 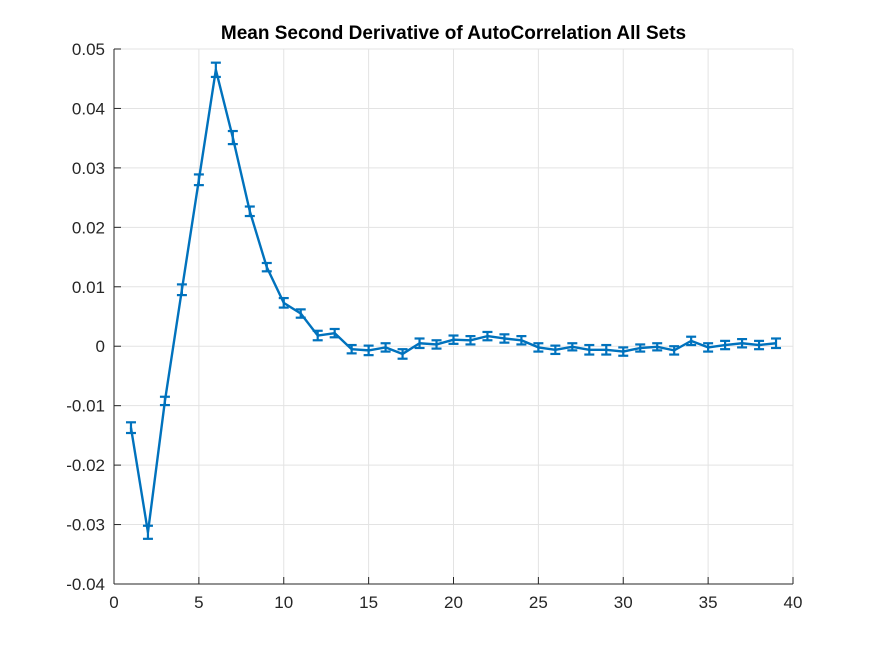 I want to click on y-tick-label: 0.04, so click(x=88, y=108).